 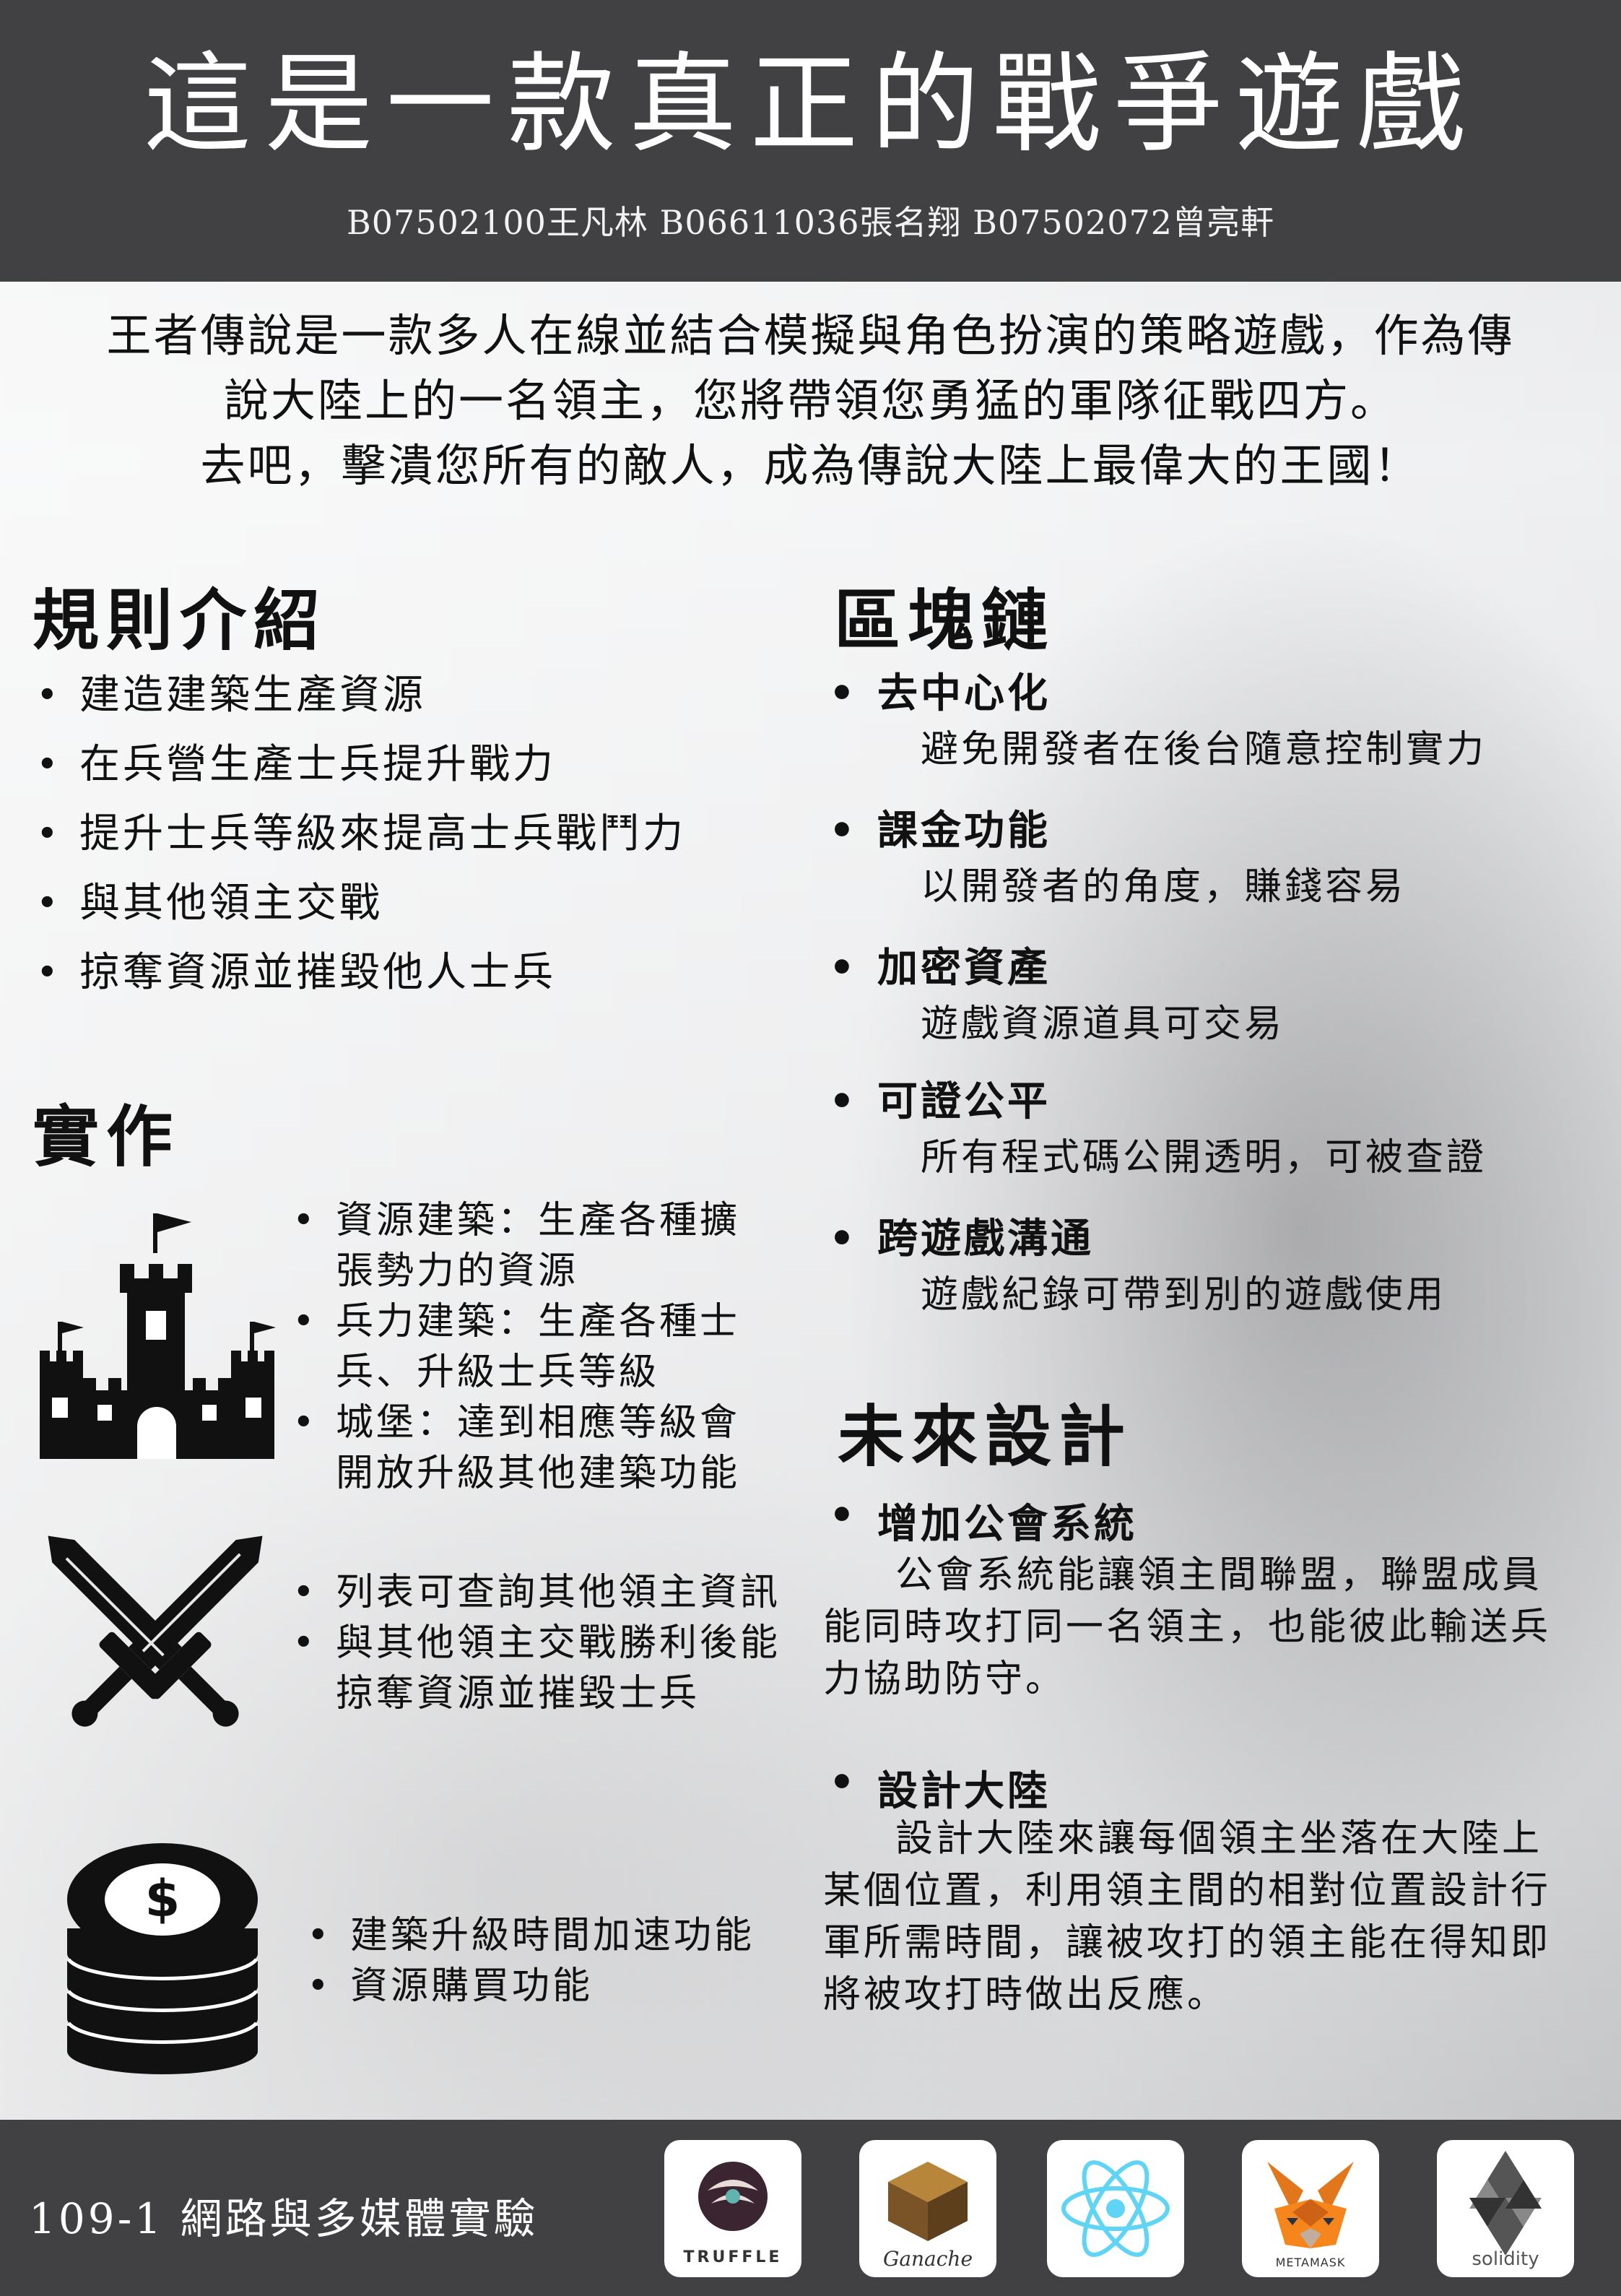 I want to click on truffle-logo-label: TRUFFLE, so click(x=733, y=2257).